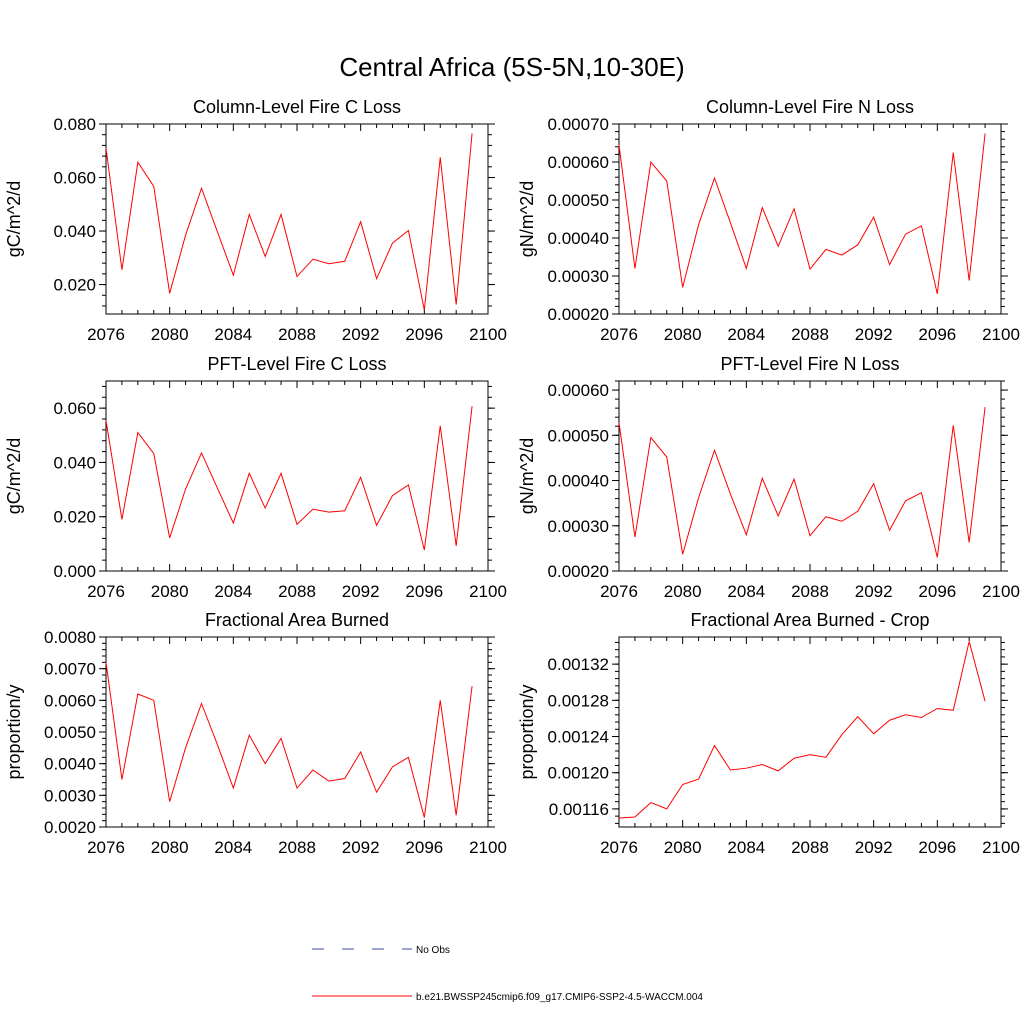  I want to click on y-tick-label: 0.00116, so click(579, 809).